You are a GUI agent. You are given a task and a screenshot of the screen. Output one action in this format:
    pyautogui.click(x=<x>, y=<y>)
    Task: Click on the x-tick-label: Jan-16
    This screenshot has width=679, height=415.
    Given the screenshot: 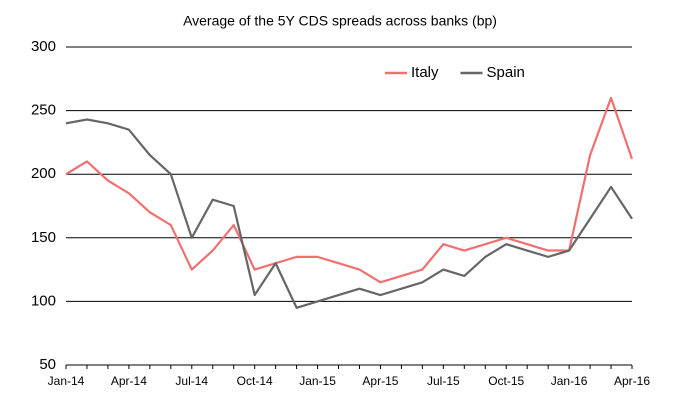 What is the action you would take?
    pyautogui.click(x=569, y=381)
    